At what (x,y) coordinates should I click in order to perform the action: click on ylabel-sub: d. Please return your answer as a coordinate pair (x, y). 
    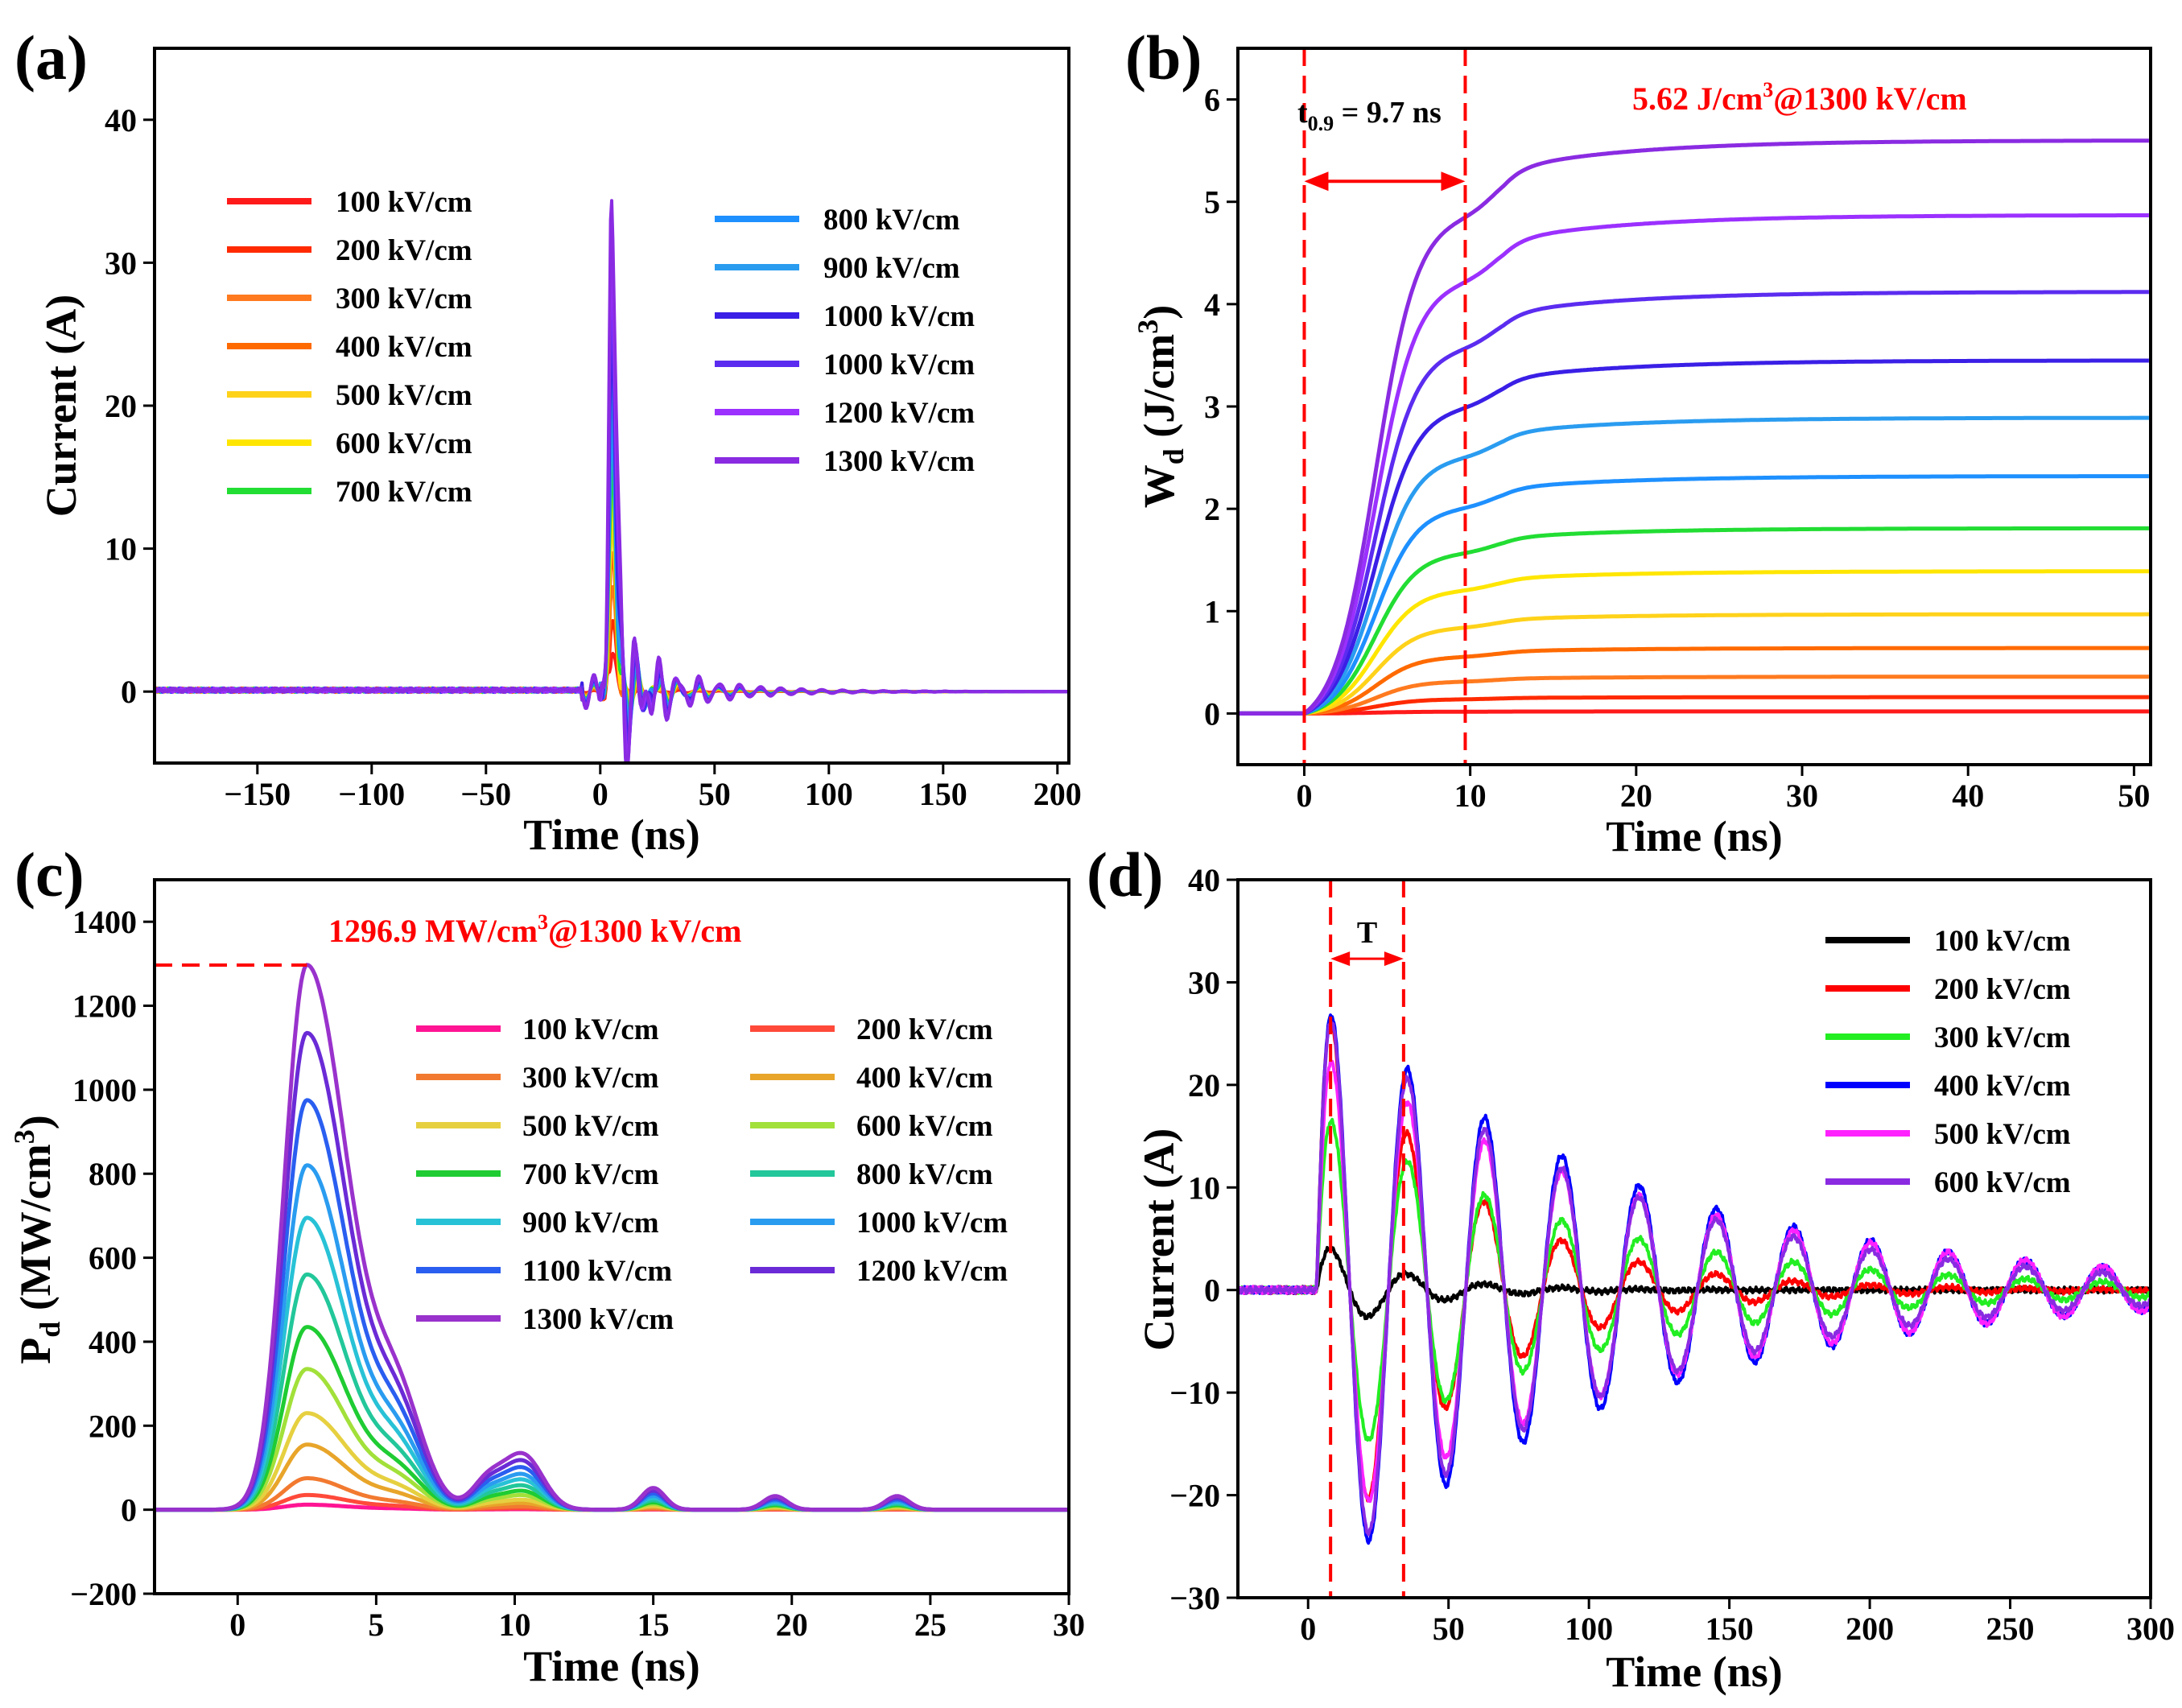
    Looking at the image, I should click on (50, 1330).